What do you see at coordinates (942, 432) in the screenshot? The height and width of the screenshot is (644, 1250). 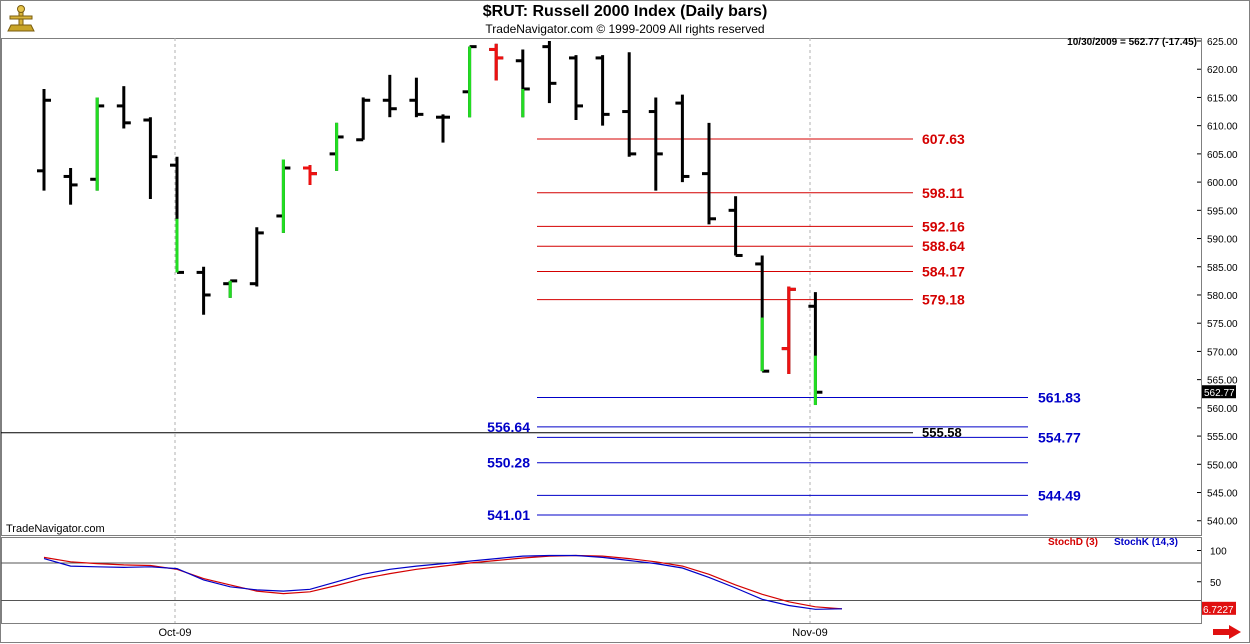 I see `reference-label: 555.58` at bounding box center [942, 432].